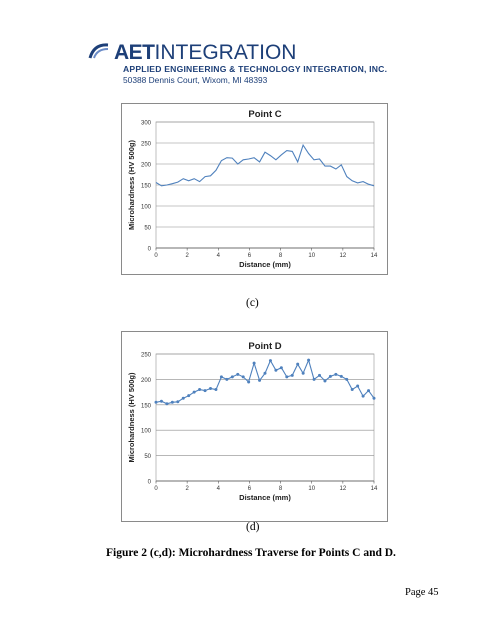 This screenshot has height=640, width=495. Describe the element at coordinates (374, 256) in the screenshot. I see `chart-c-x-tick-label: 14` at that location.